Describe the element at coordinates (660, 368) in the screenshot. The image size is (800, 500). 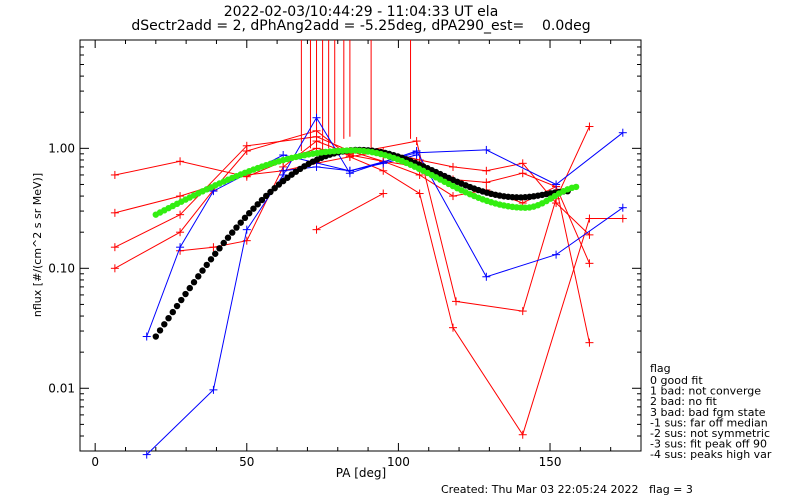
I see `legend-title: flag` at that location.